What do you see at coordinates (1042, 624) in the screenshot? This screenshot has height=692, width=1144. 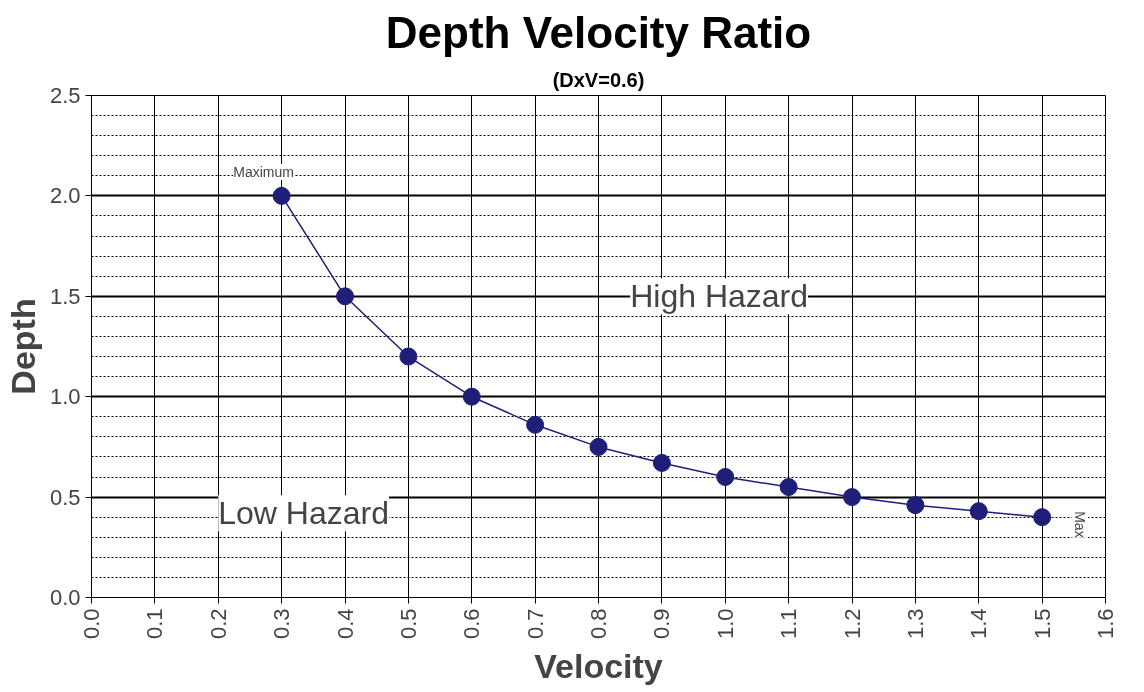 I see `x-tick-label: 1.5` at bounding box center [1042, 624].